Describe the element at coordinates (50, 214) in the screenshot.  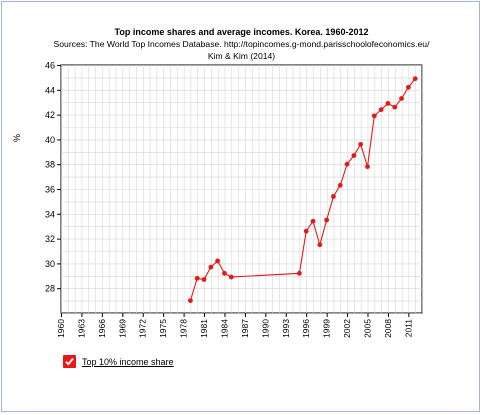
I see `y-tick-label: 34` at that location.